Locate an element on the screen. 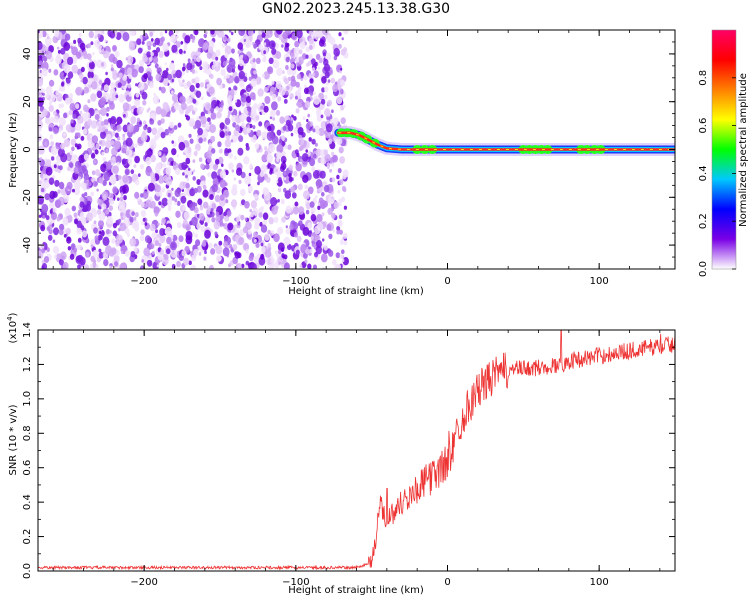 The image size is (750, 600). snr-y-tick-label: 1.2 is located at coordinates (27, 364).